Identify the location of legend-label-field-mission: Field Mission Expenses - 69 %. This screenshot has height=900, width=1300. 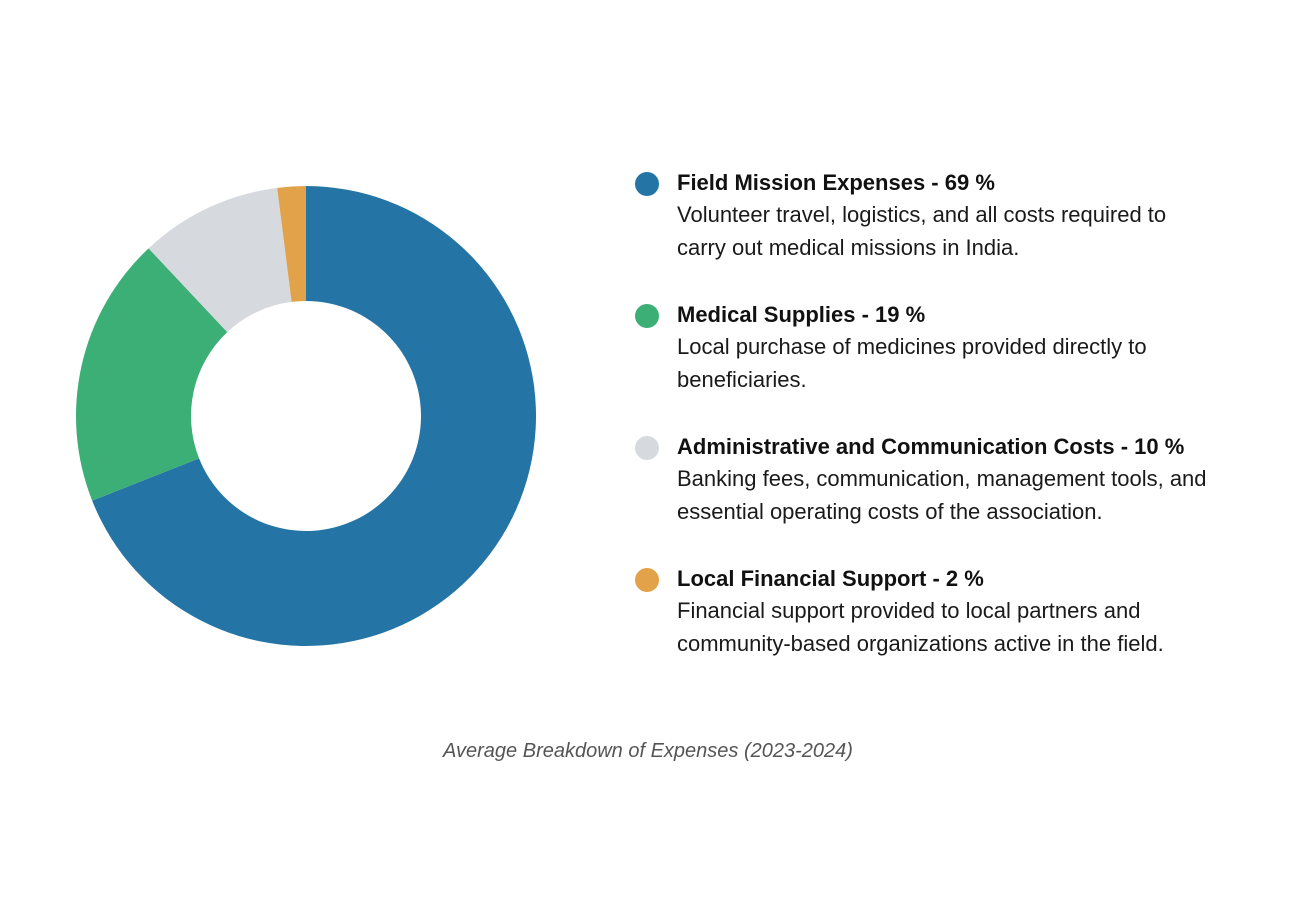
(836, 182).